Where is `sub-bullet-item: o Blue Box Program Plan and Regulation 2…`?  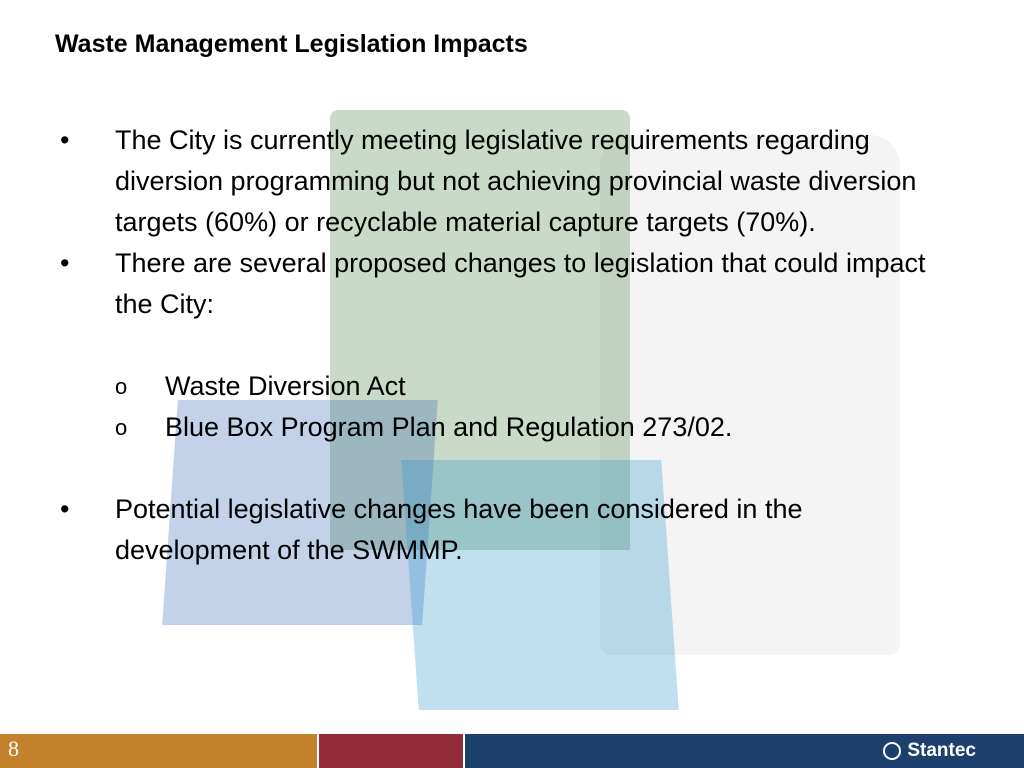 sub-bullet-item: o Blue Box Program Plan and Regulation 2… is located at coordinates (510, 427).